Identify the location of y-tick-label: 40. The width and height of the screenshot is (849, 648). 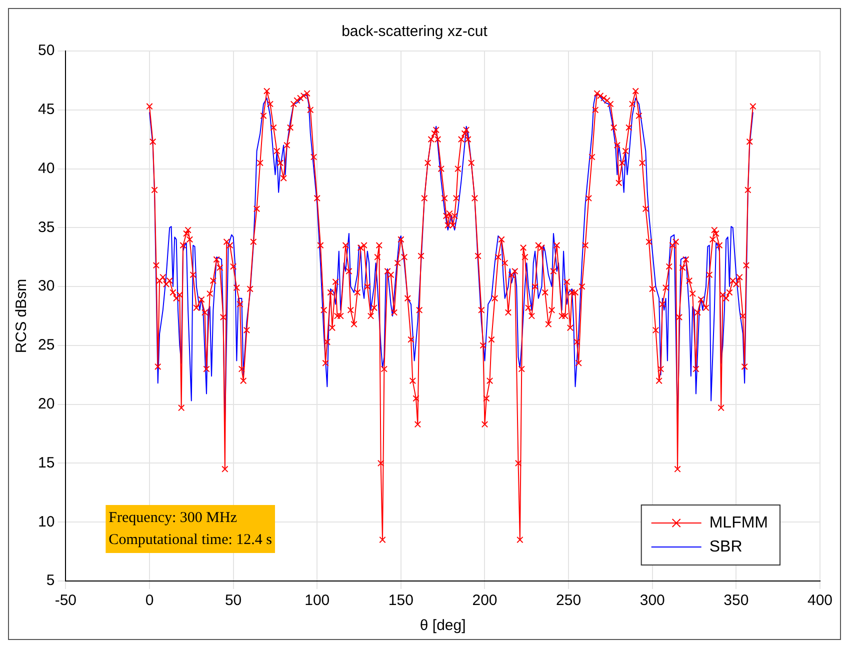
(46, 168).